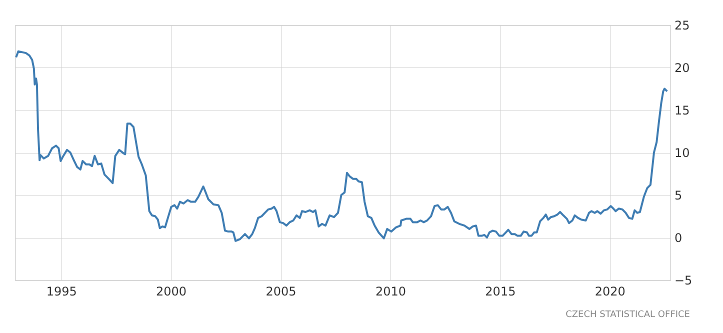 The height and width of the screenshot is (333, 723). What do you see at coordinates (390, 291) in the screenshot?
I see `x-tick-label: 2010` at bounding box center [390, 291].